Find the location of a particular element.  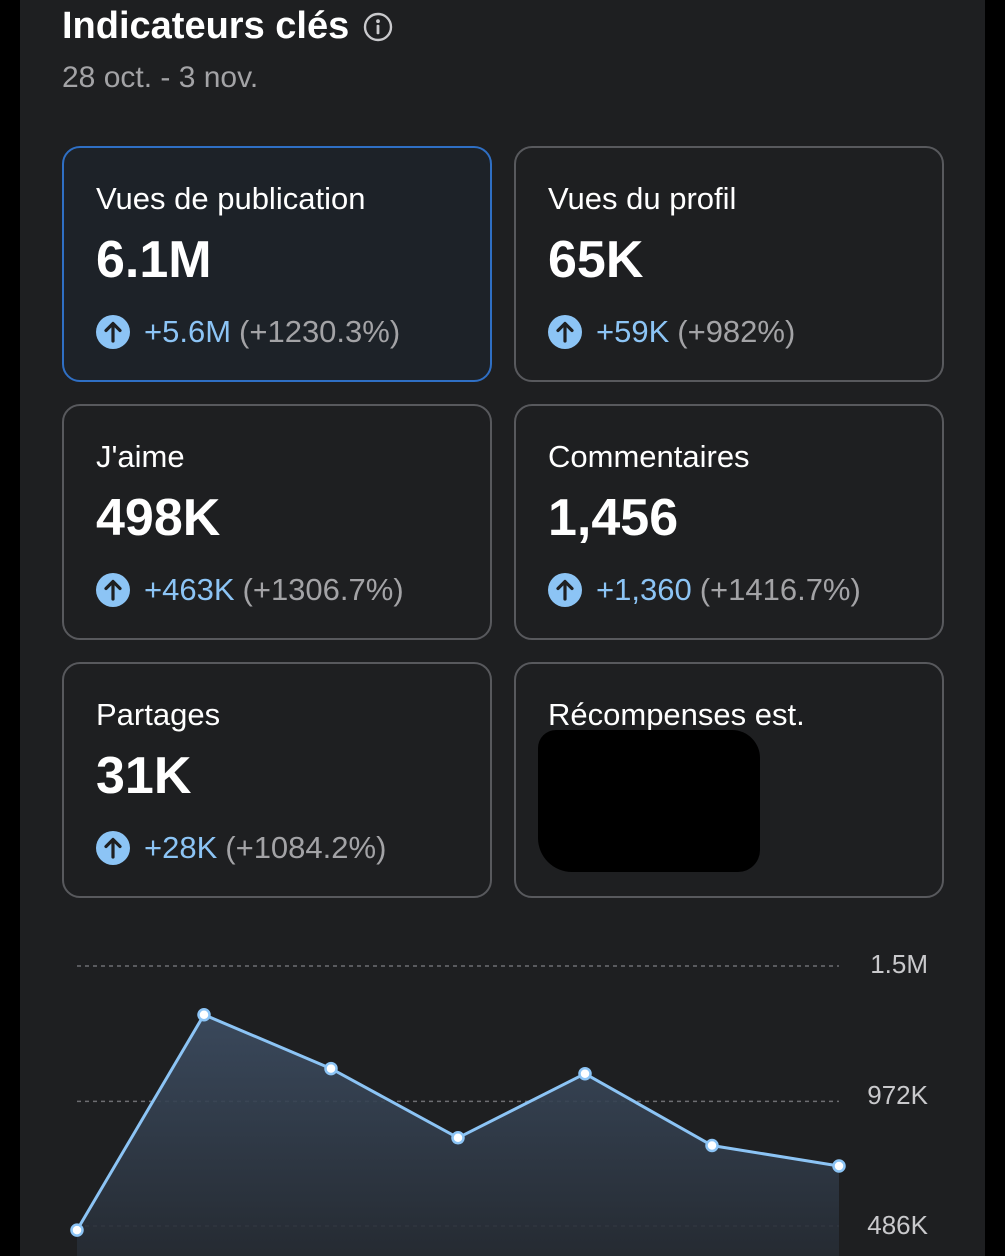

metric-card-estimated-rewards: Récompenses est. is located at coordinates (729, 780).